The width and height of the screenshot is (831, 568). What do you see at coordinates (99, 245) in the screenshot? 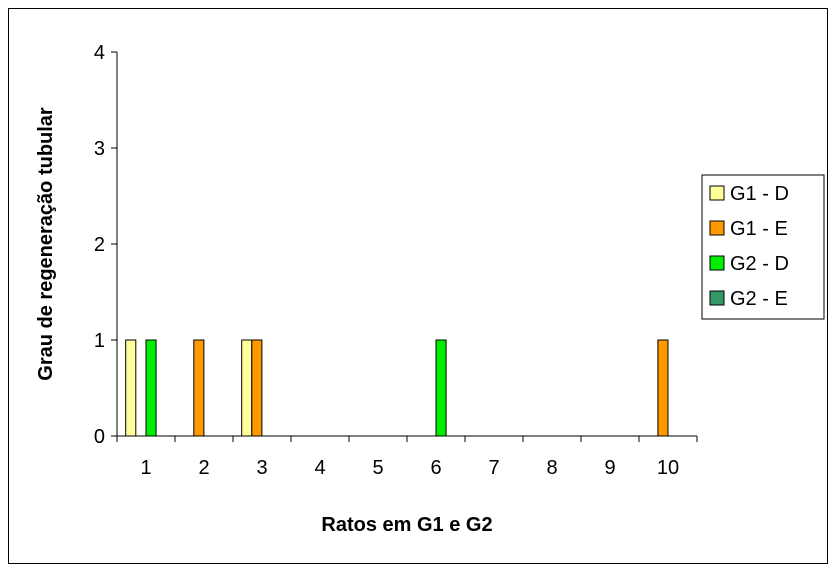
I see `y-tick-label: 2` at bounding box center [99, 245].